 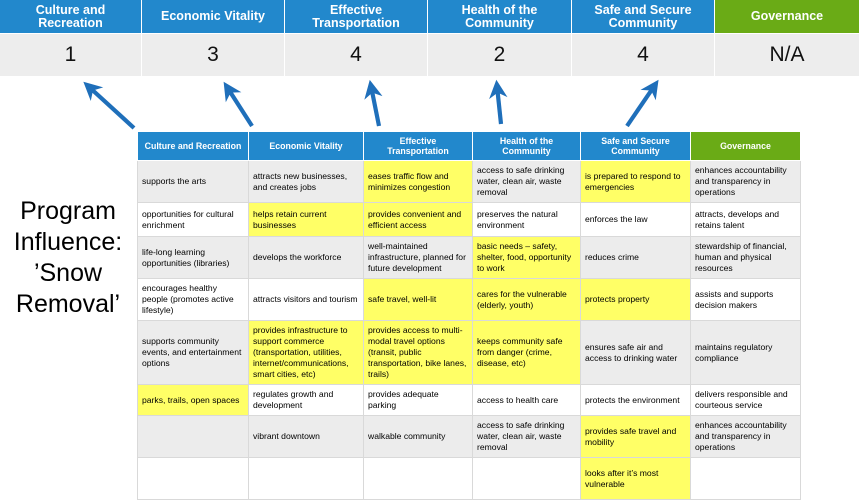 I want to click on matrix-cell: reduces crime, so click(x=635, y=257).